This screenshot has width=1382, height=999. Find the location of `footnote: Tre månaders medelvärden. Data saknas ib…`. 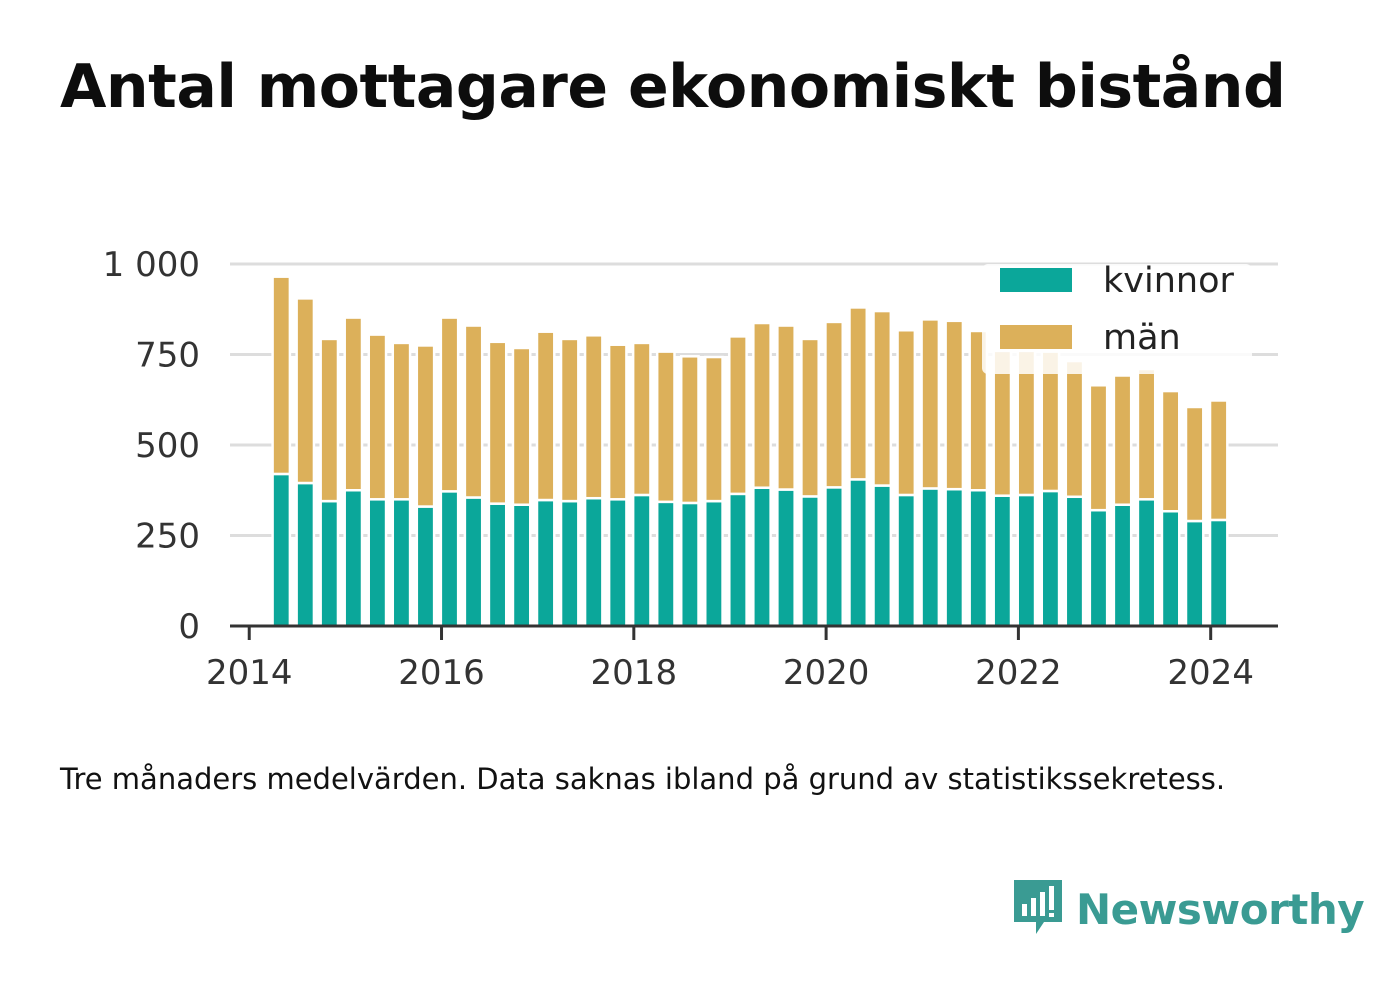

footnote: Tre månaders medelvärden. Data saknas ib… is located at coordinates (643, 779).